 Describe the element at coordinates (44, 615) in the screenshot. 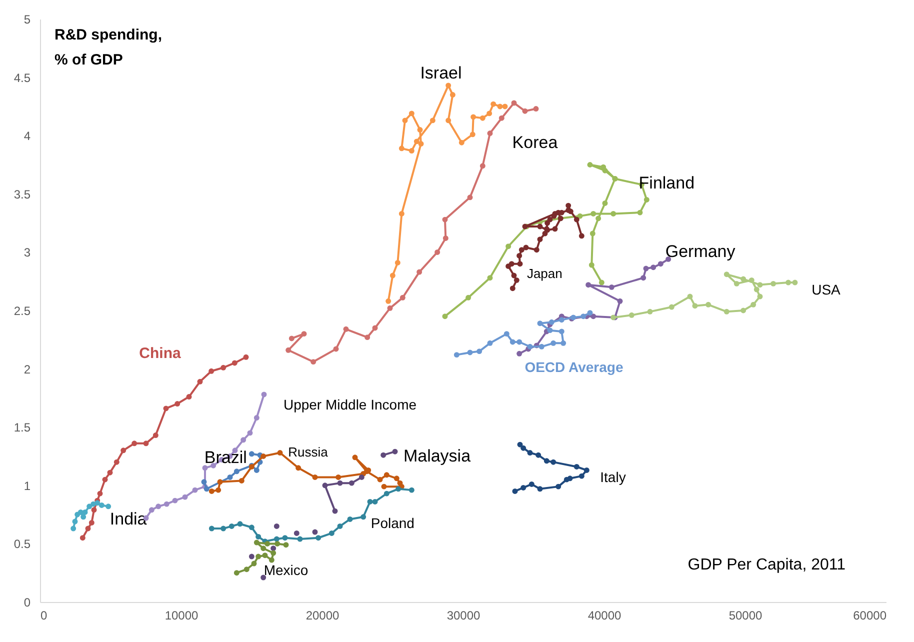

I see `x-tick-label: 0` at that location.